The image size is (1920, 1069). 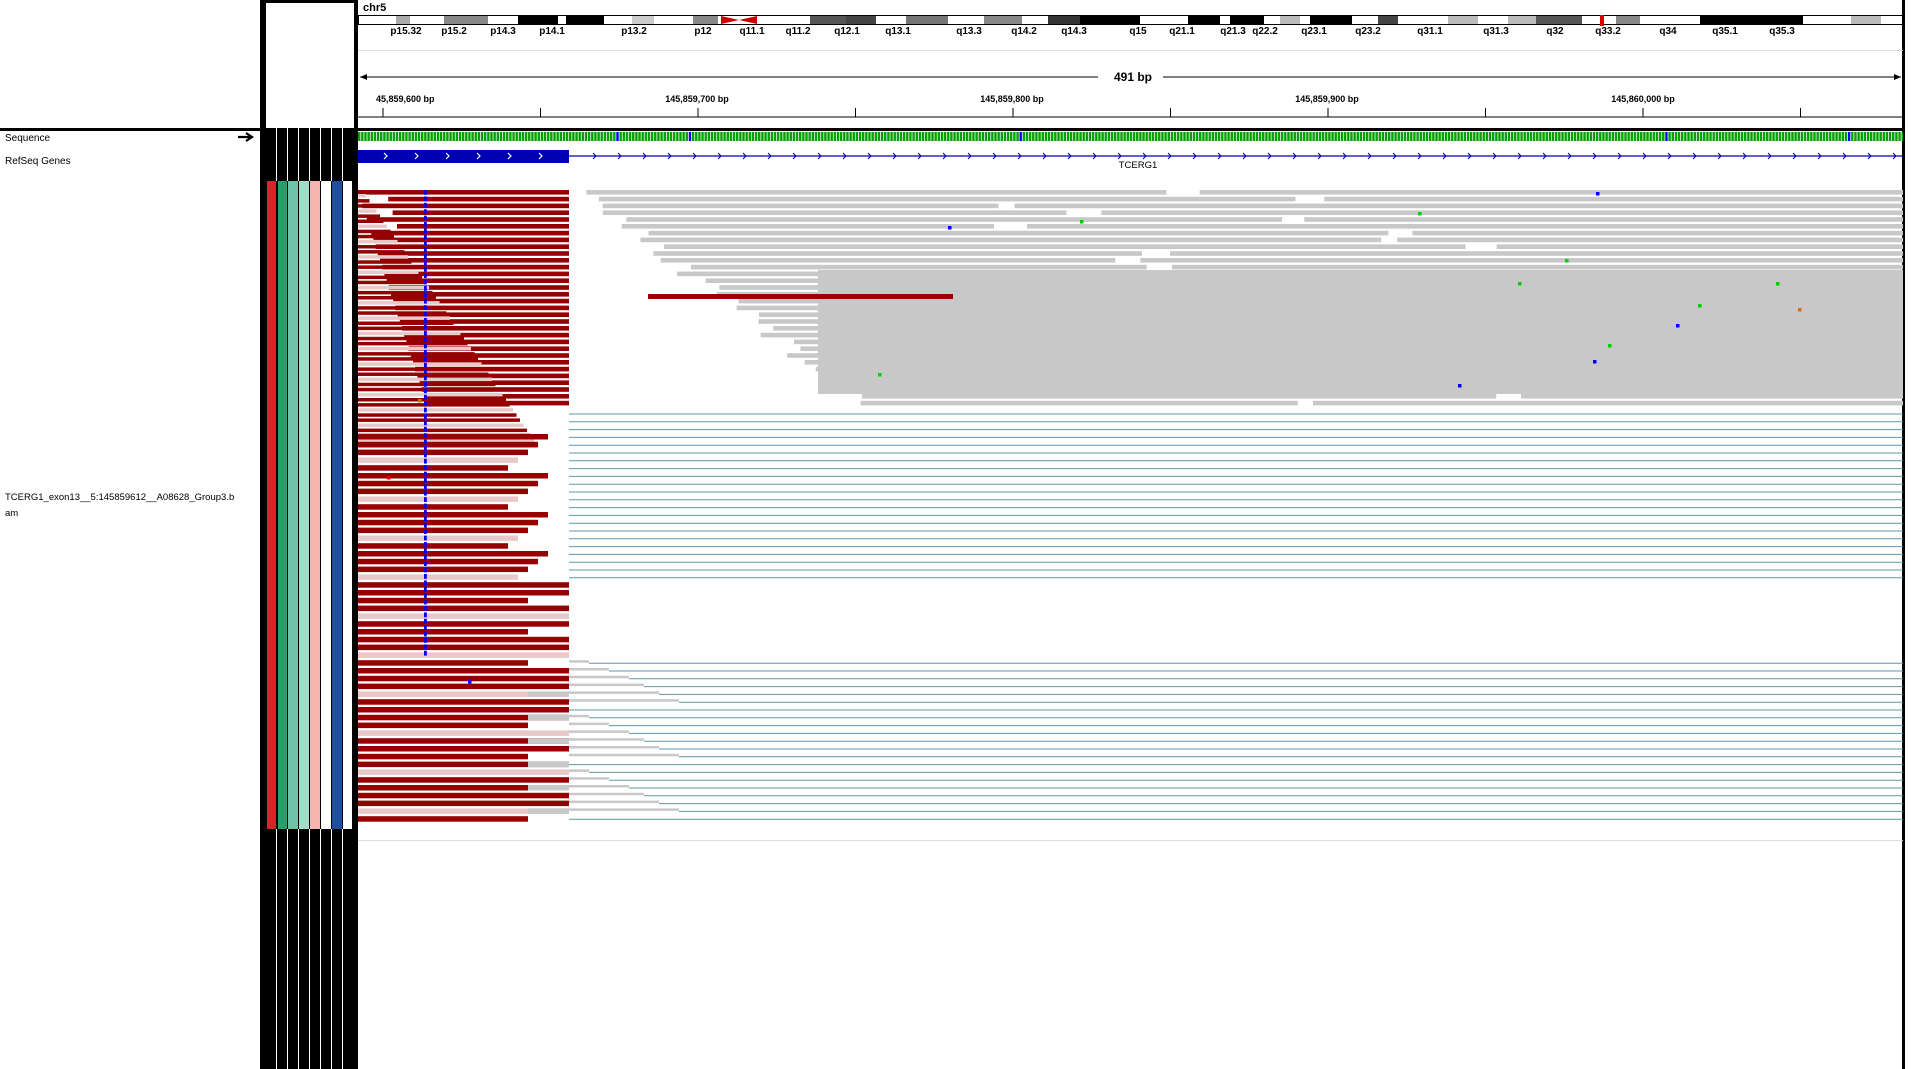 I want to click on chromosome-name: chr5, so click(x=375, y=8).